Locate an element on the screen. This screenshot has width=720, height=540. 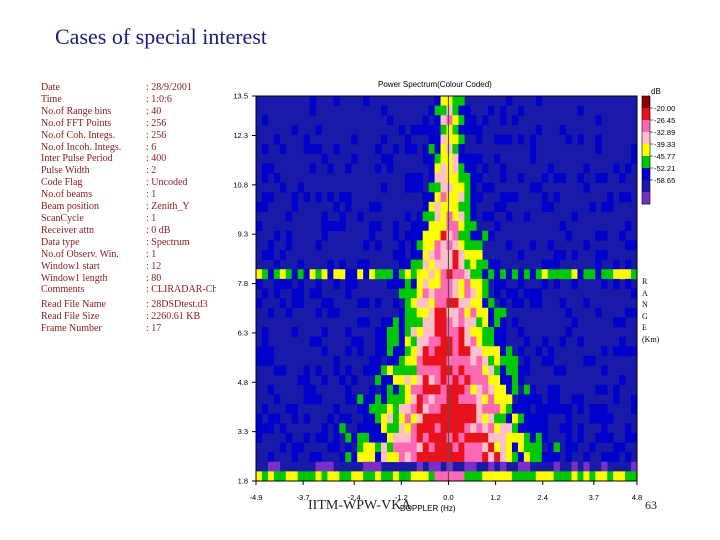
parameter-row: Comments: CLIRADAR-Ch.1 is located at coordinates (128, 290).